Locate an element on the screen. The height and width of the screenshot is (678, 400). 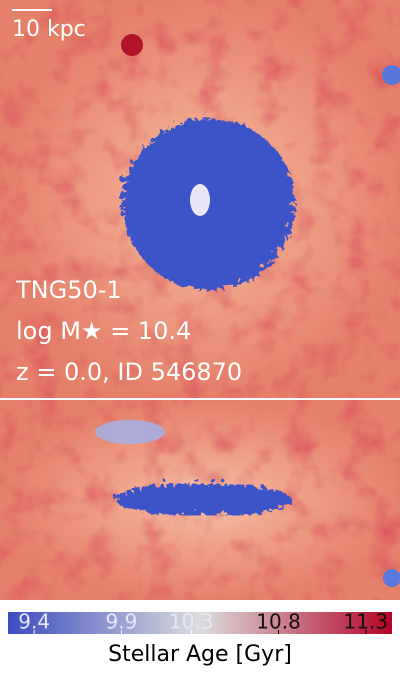
colorbar-tick-label: 9.9 is located at coordinates (122, 622).